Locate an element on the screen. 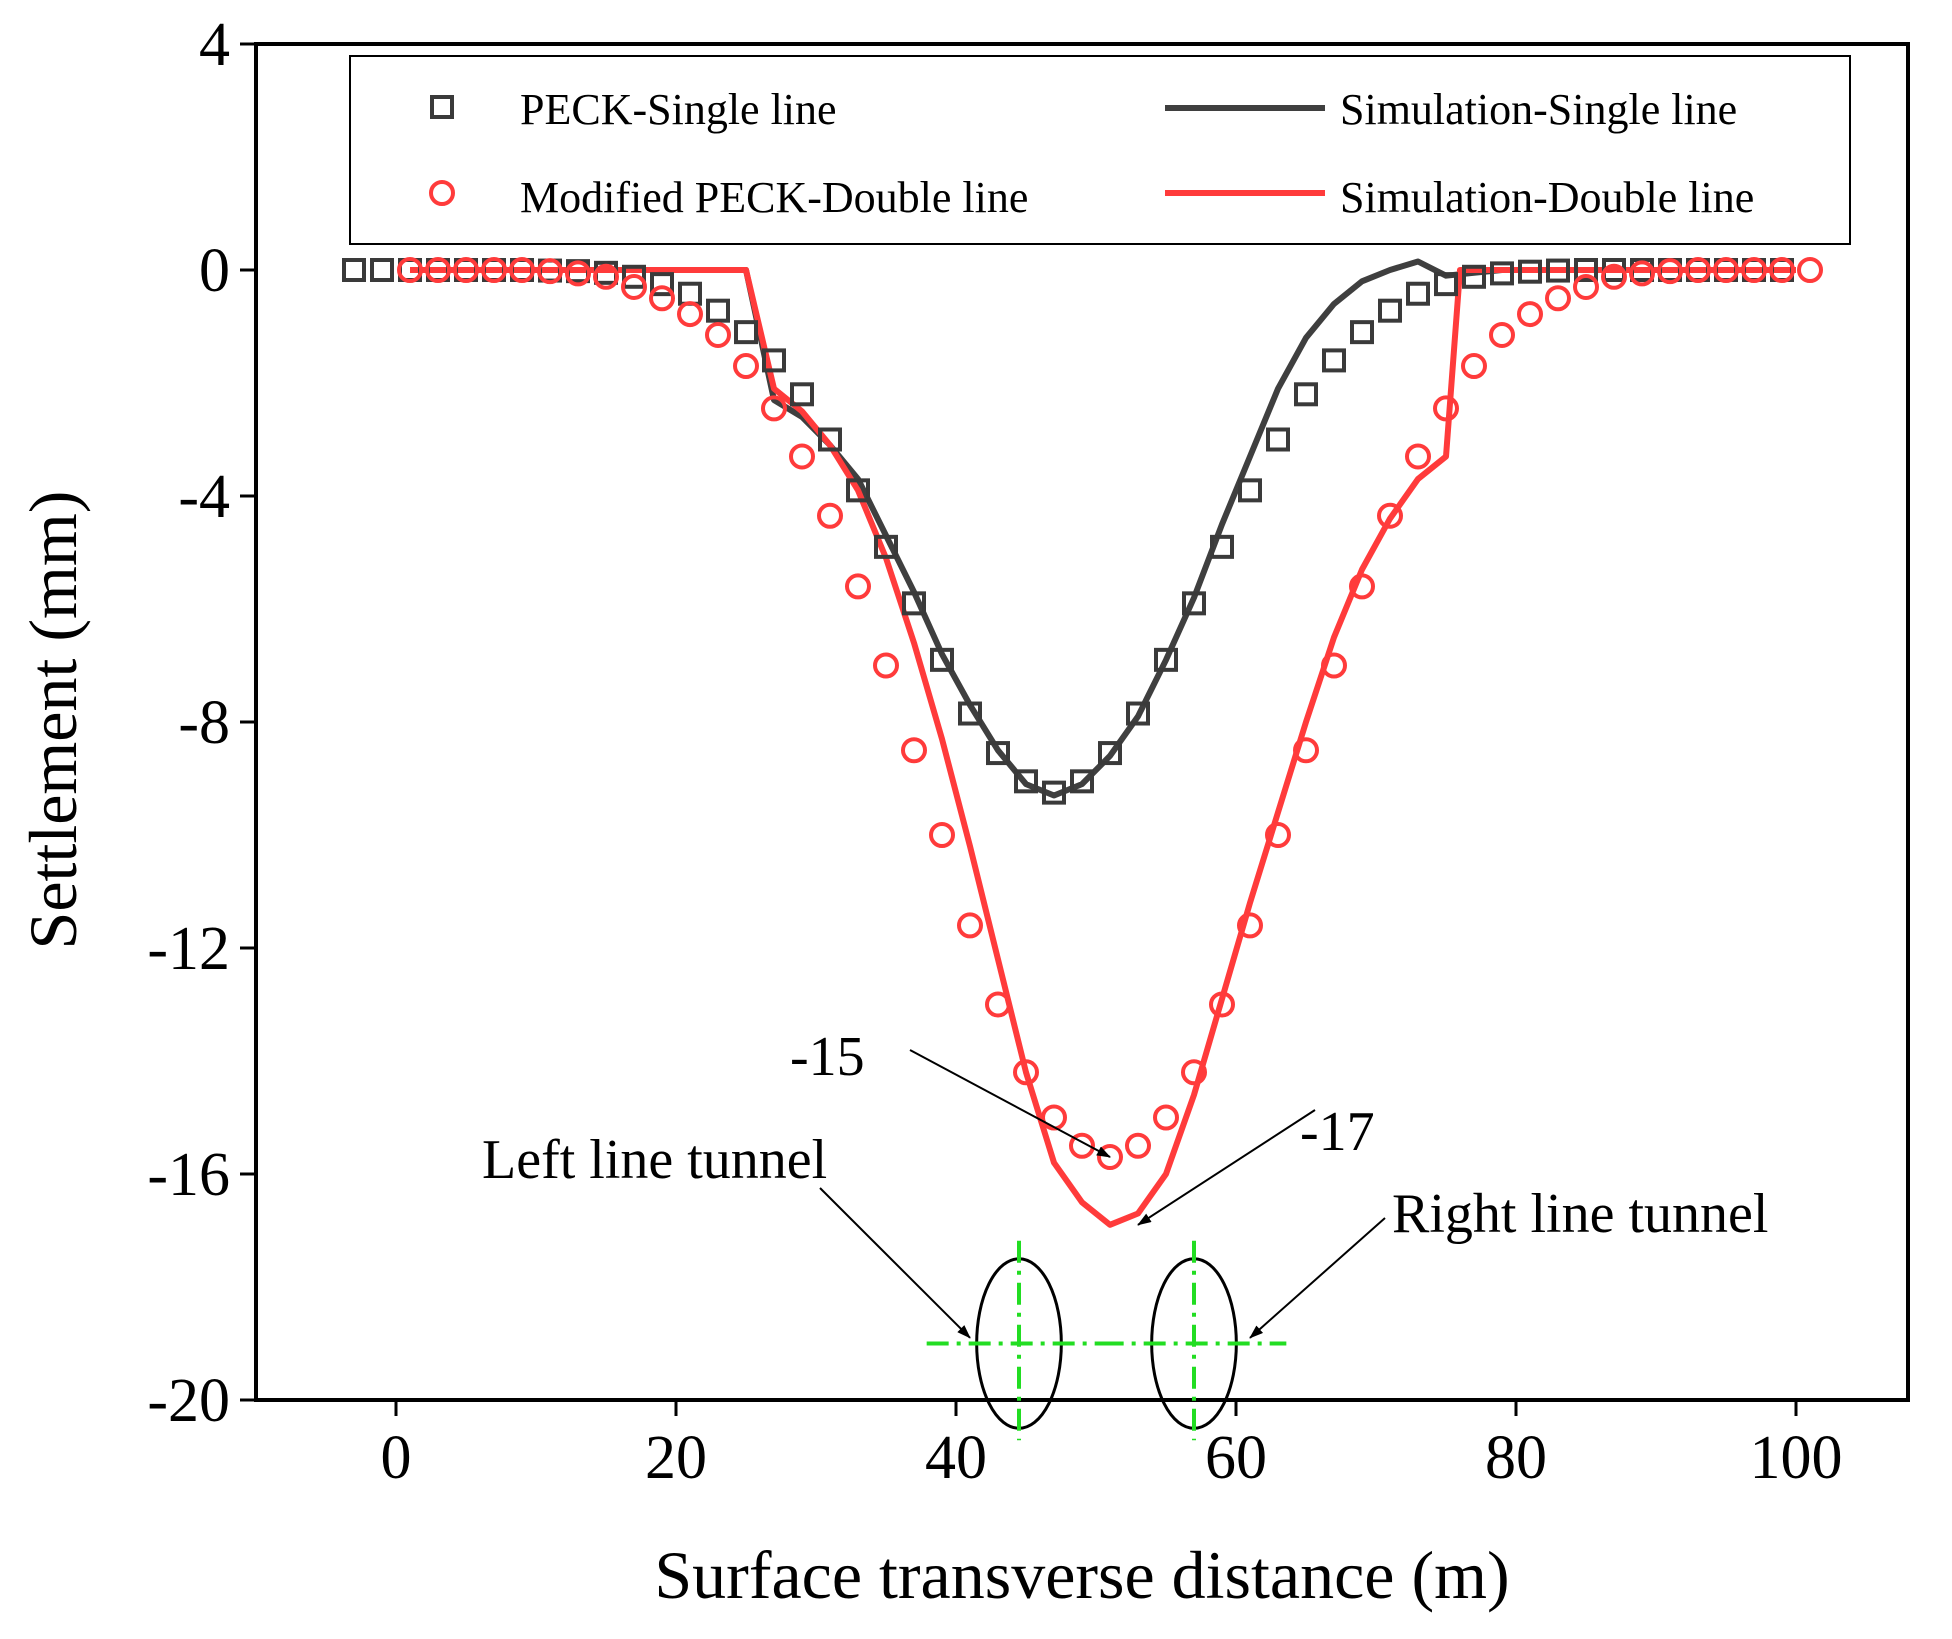 This screenshot has height=1639, width=1952. legend-label-simulation-double: Simulation-Double line is located at coordinates (1547, 197).